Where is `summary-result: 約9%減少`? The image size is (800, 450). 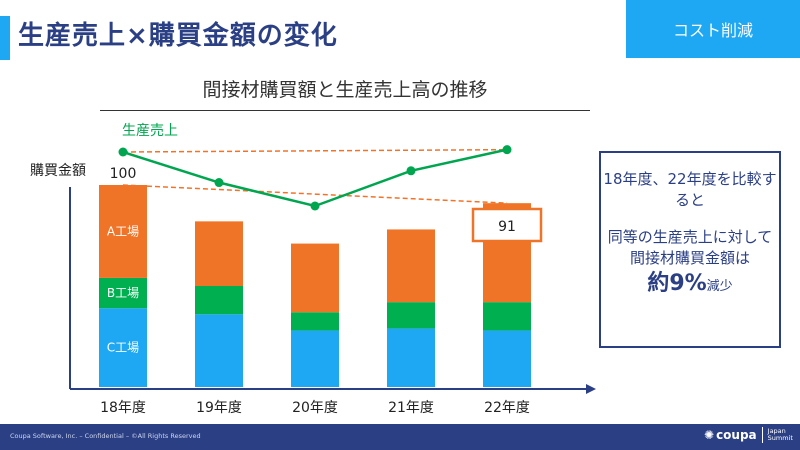
summary-result: 約9%減少 is located at coordinates (690, 285).